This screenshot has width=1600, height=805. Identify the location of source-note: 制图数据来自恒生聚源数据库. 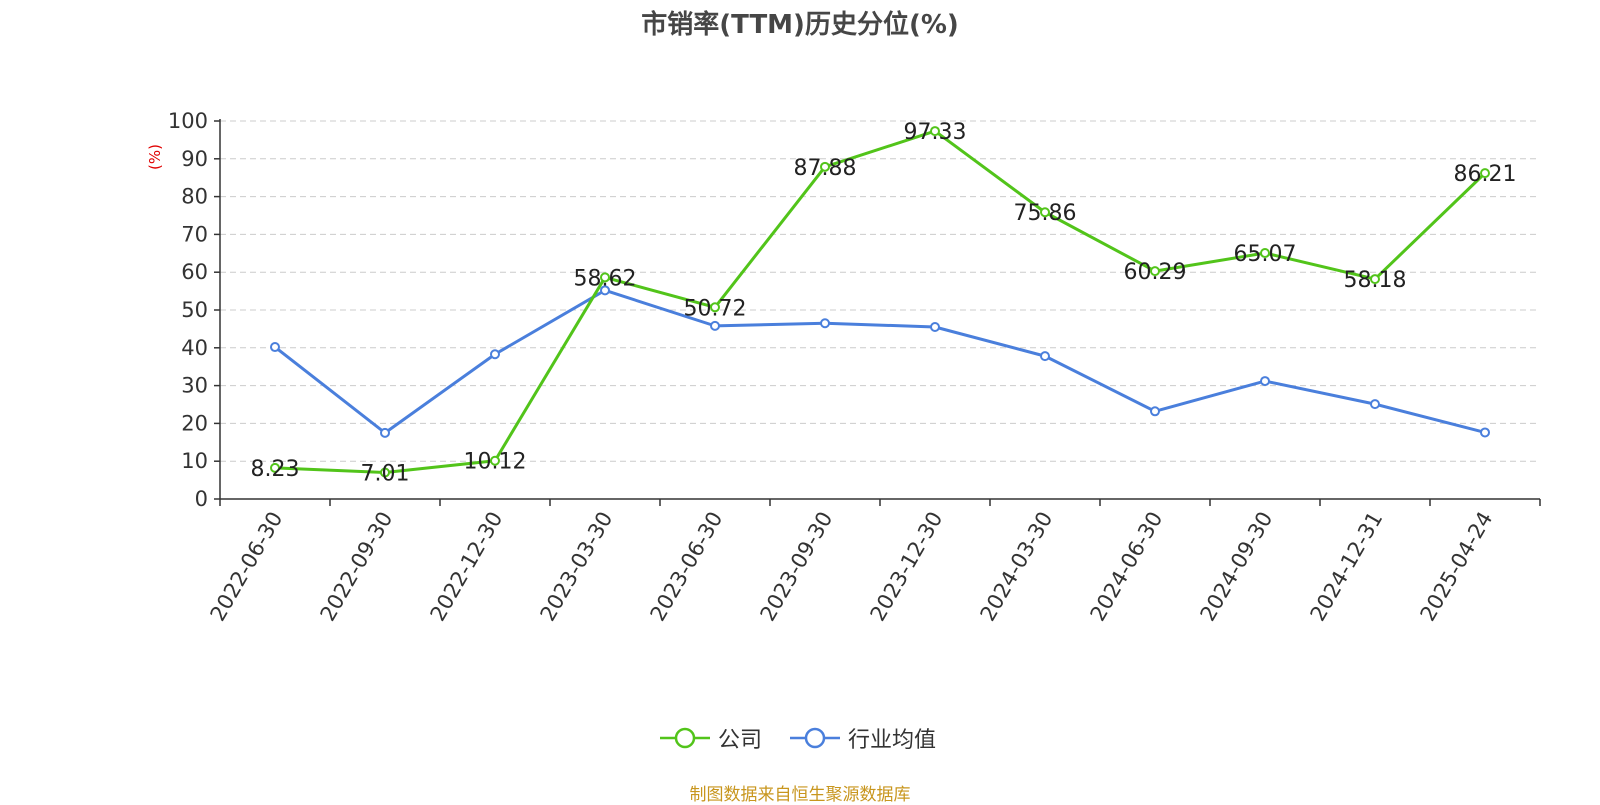
(800, 795).